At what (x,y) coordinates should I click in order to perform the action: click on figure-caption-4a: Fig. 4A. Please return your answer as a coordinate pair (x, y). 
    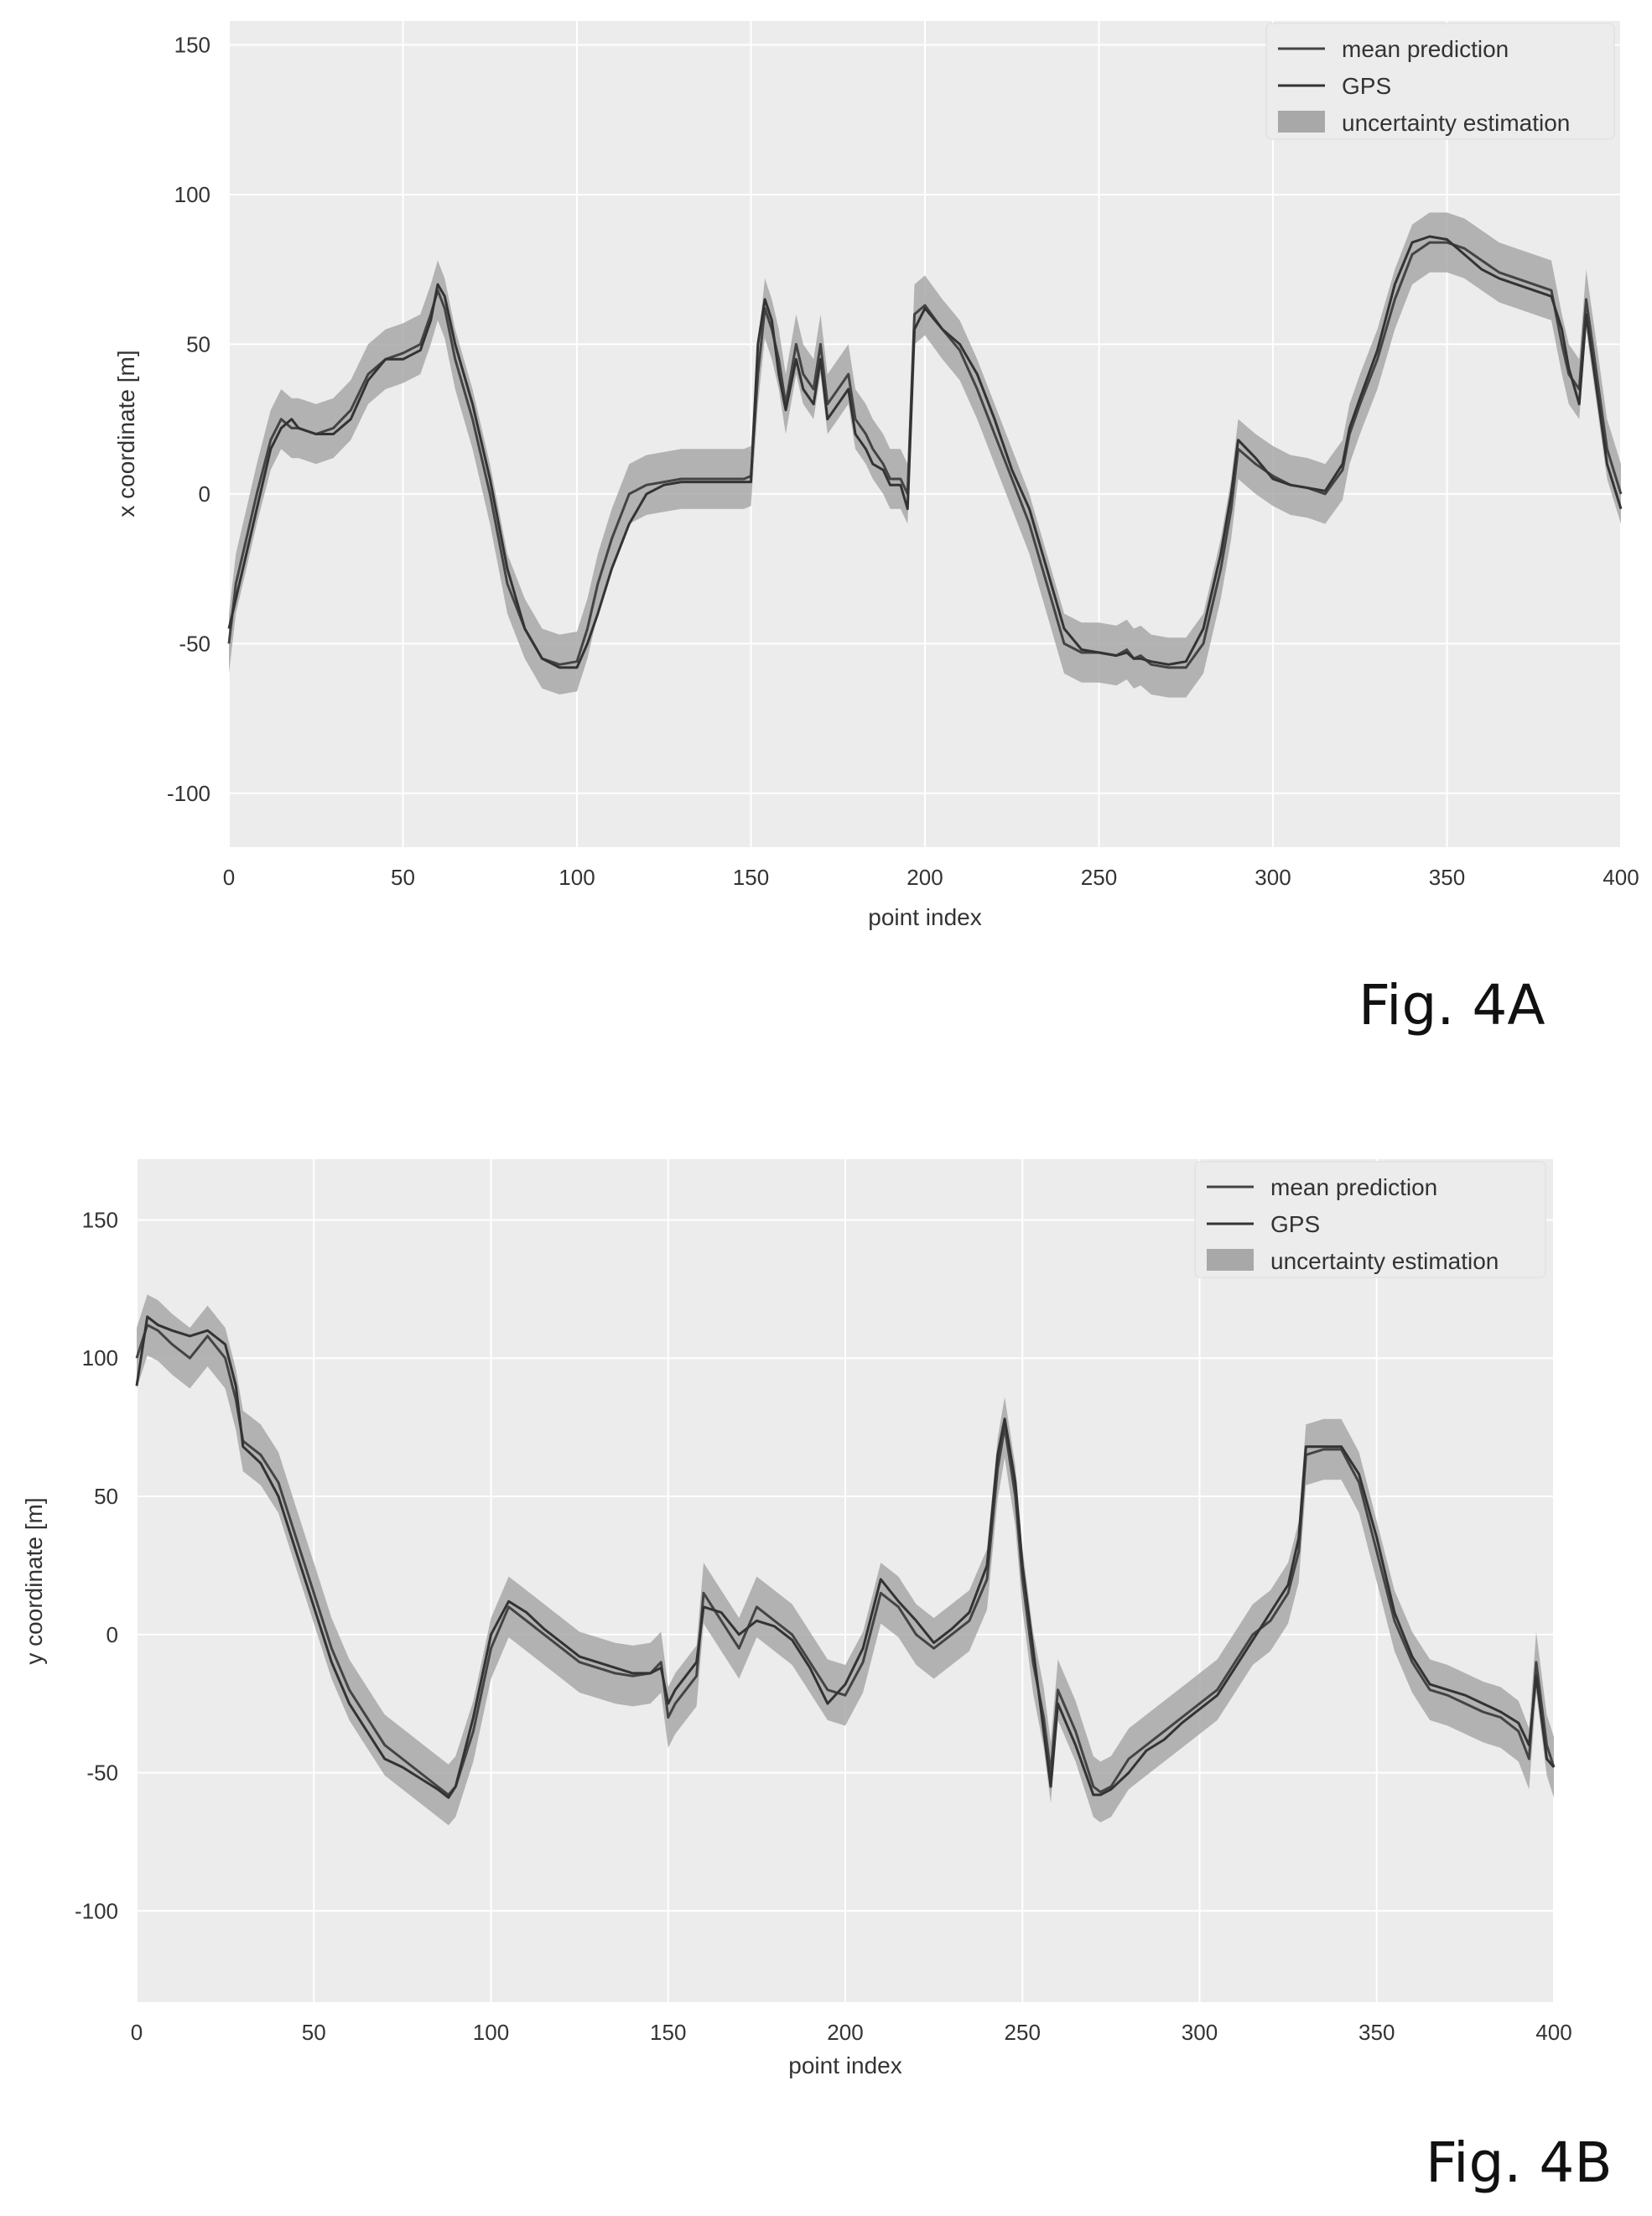
    Looking at the image, I should click on (1452, 1005).